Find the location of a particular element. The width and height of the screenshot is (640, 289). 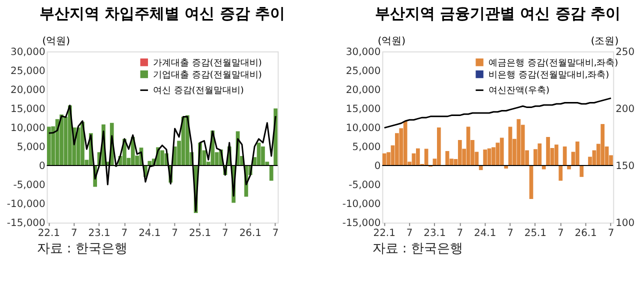

legend-label: 비은행 증감(전월말대비,좌축) is located at coordinates (549, 75).